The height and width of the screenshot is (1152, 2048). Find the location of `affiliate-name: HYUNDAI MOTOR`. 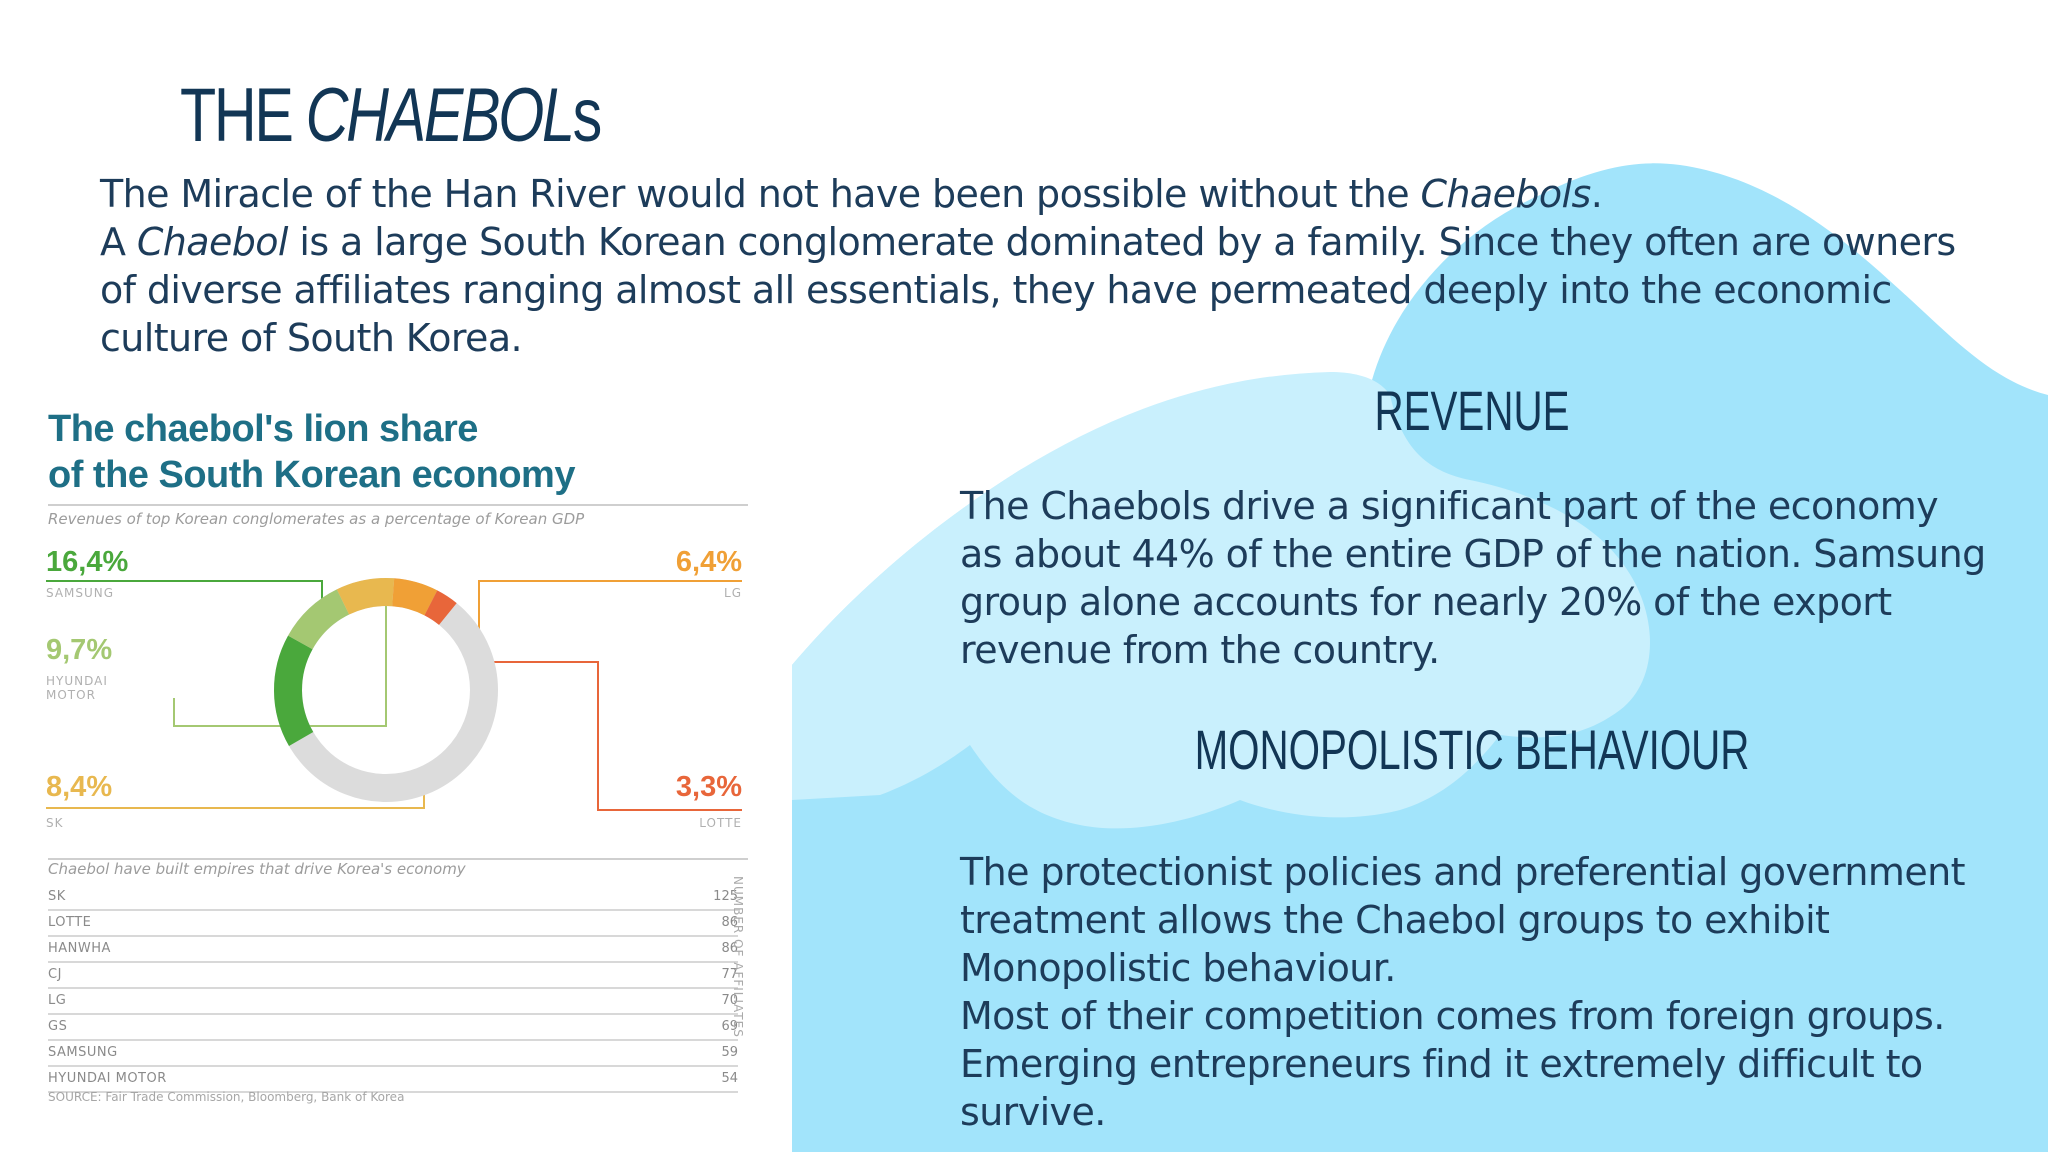

affiliate-name: HYUNDAI MOTOR is located at coordinates (107, 1078).